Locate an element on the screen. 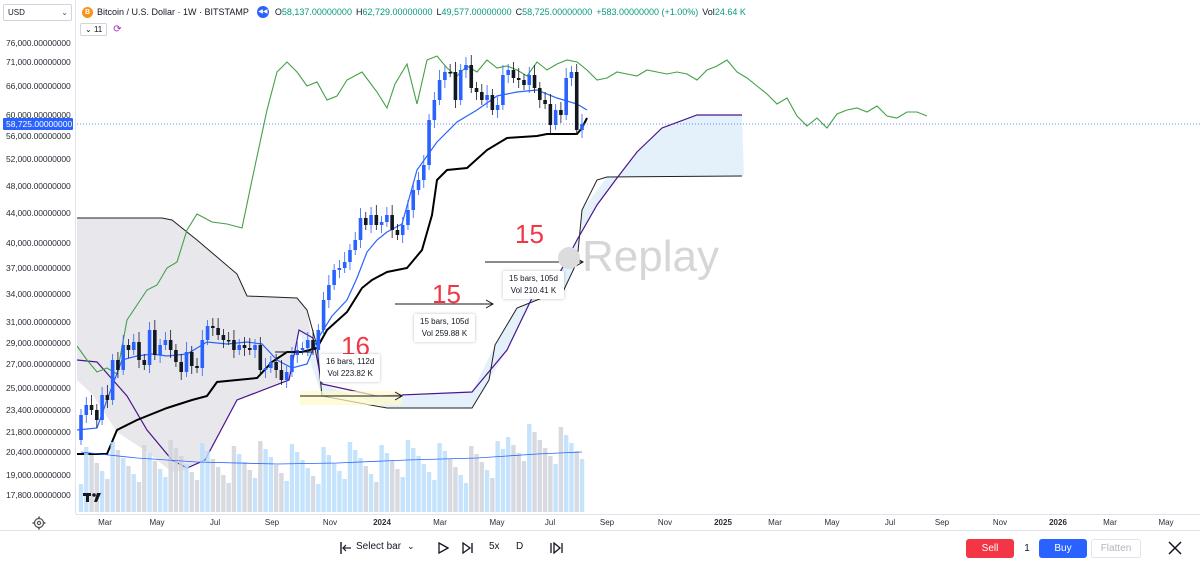 The image size is (1200, 564). range-volume-text: Vol 259.88 K is located at coordinates (444, 333).